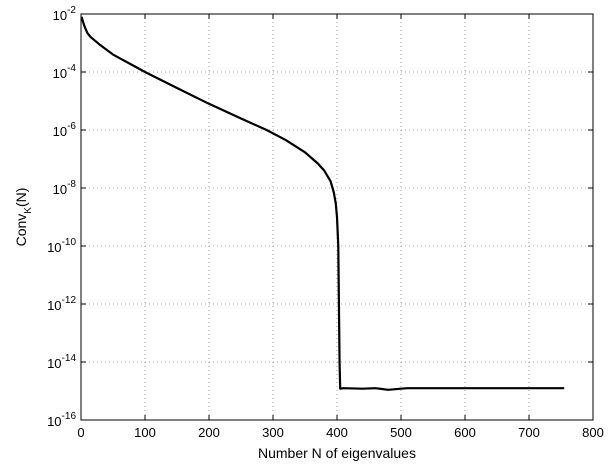 The width and height of the screenshot is (608, 465). I want to click on y-tick-label: 10⁻⁸, so click(65, 188).